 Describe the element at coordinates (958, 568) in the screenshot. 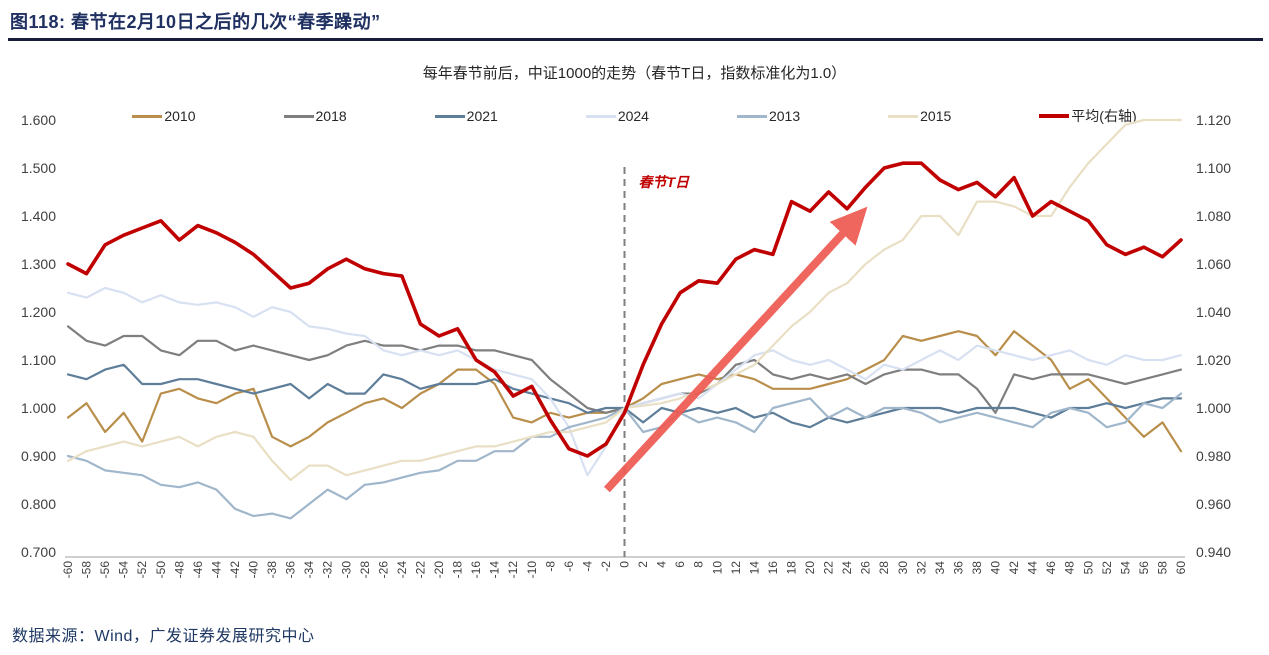

I see `x-axis-tick: 36` at that location.